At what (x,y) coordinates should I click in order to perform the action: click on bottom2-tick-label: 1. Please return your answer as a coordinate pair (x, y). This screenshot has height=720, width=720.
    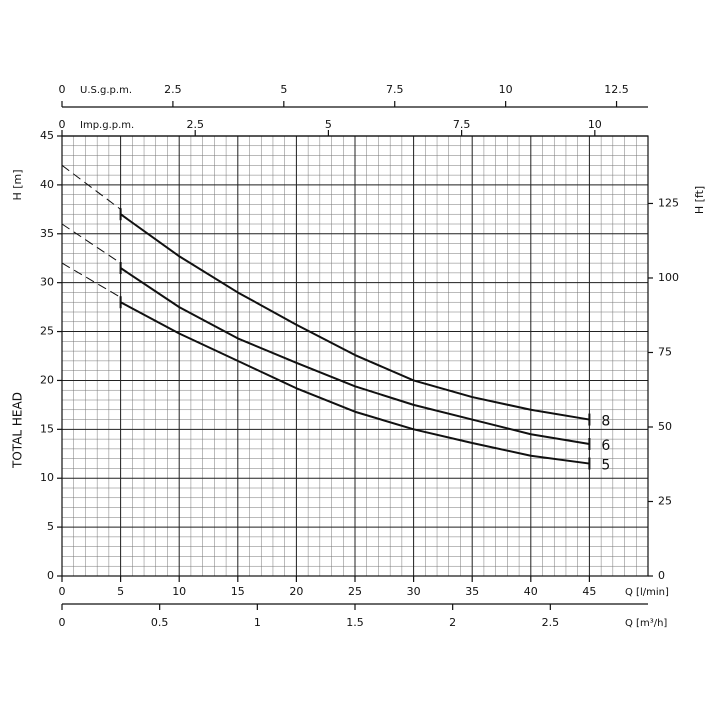
    Looking at the image, I should click on (257, 622).